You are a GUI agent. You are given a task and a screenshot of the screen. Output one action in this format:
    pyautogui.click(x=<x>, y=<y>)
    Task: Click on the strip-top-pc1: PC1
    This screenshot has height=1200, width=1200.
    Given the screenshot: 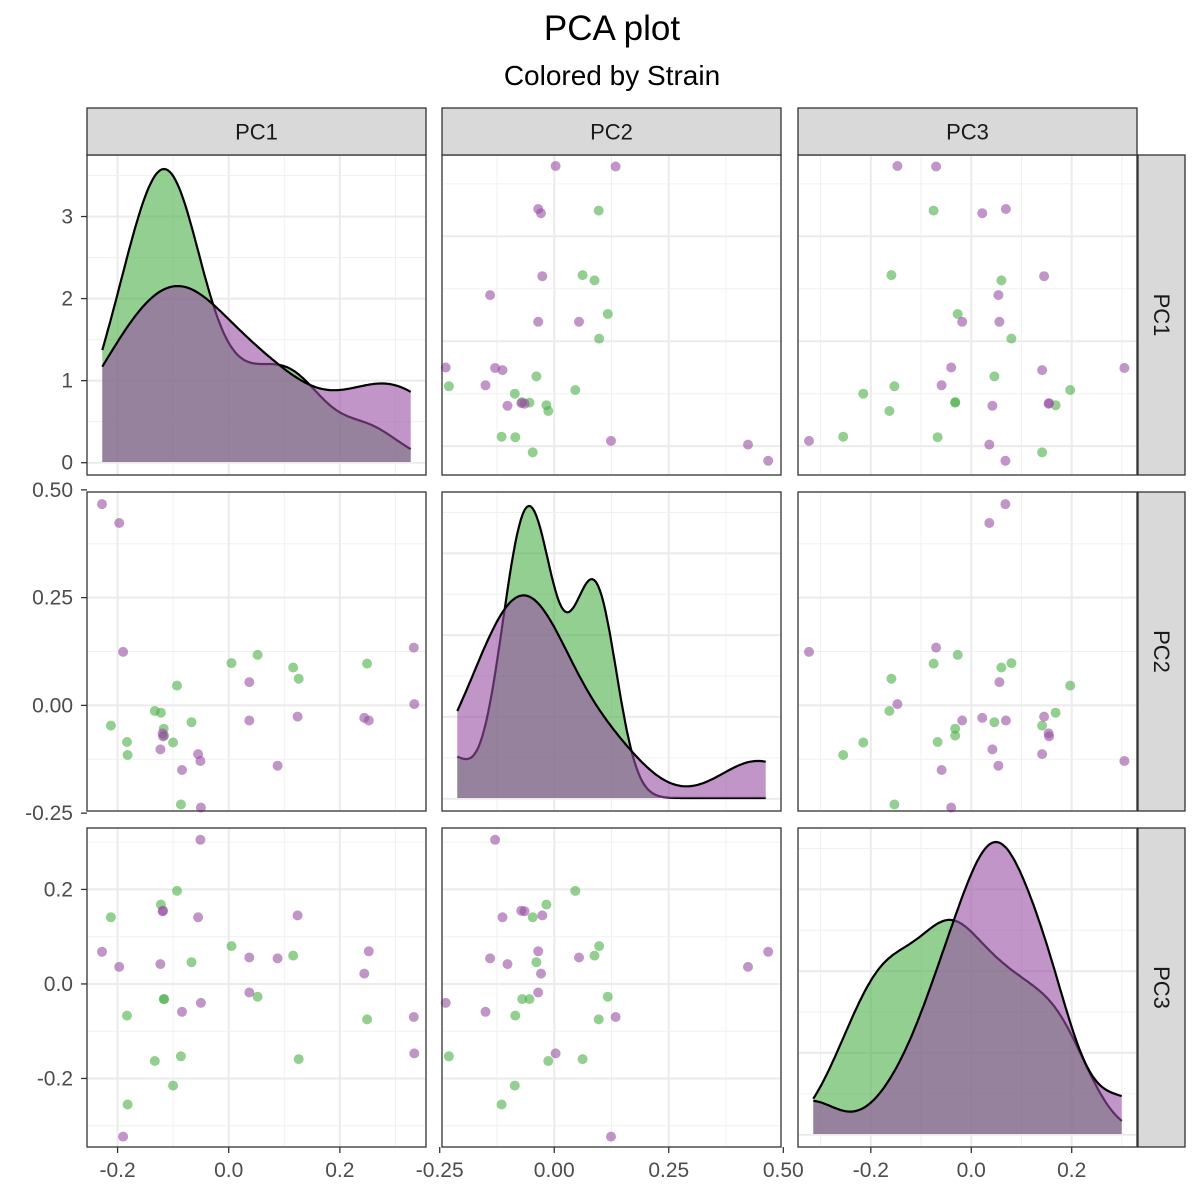 What is the action you would take?
    pyautogui.click(x=256, y=131)
    